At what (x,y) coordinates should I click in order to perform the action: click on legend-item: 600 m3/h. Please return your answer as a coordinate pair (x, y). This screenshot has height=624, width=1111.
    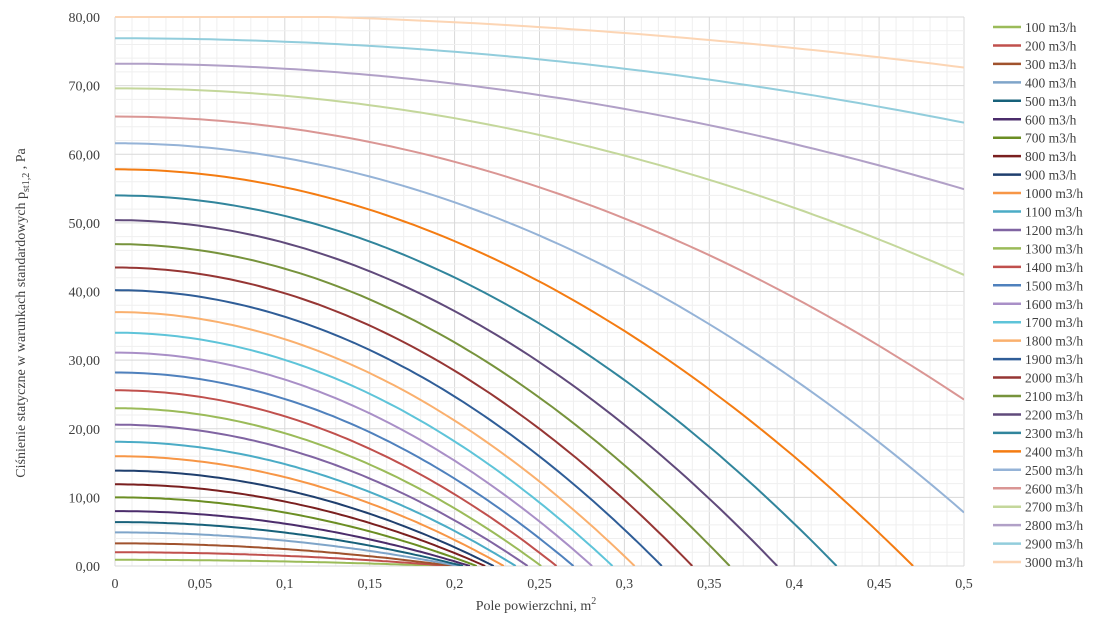
    Looking at the image, I should click on (1035, 119).